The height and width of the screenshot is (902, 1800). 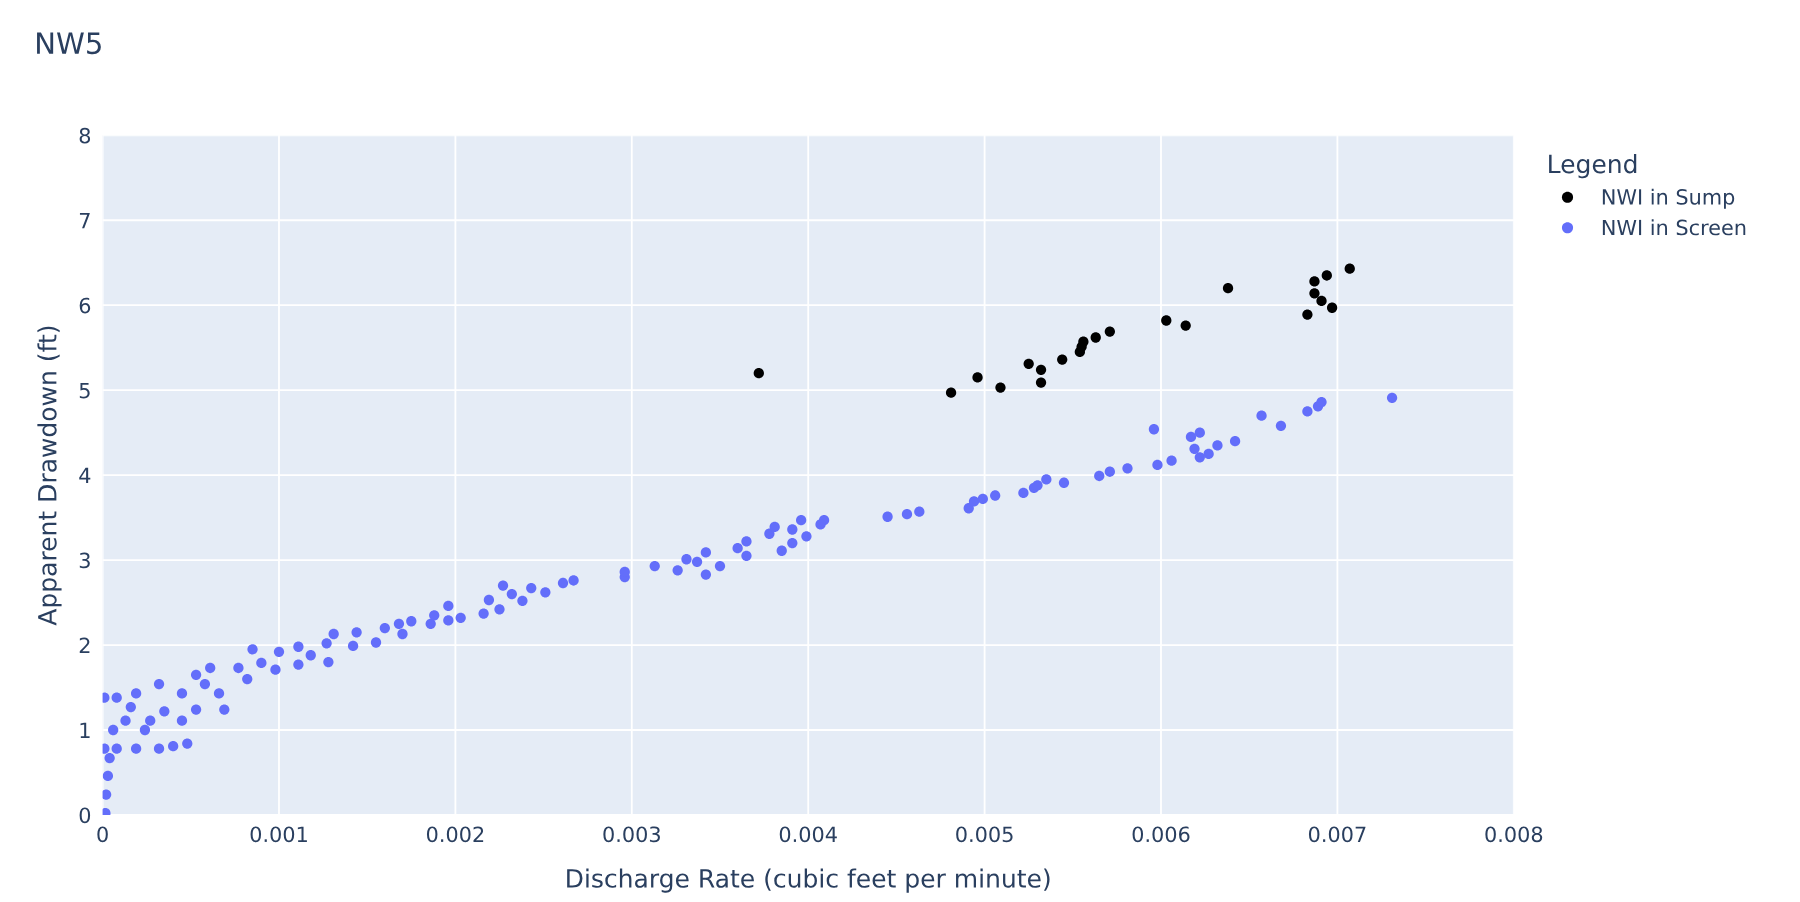 What do you see at coordinates (631, 834) in the screenshot?
I see `x-tick-label: 0.003` at bounding box center [631, 834].